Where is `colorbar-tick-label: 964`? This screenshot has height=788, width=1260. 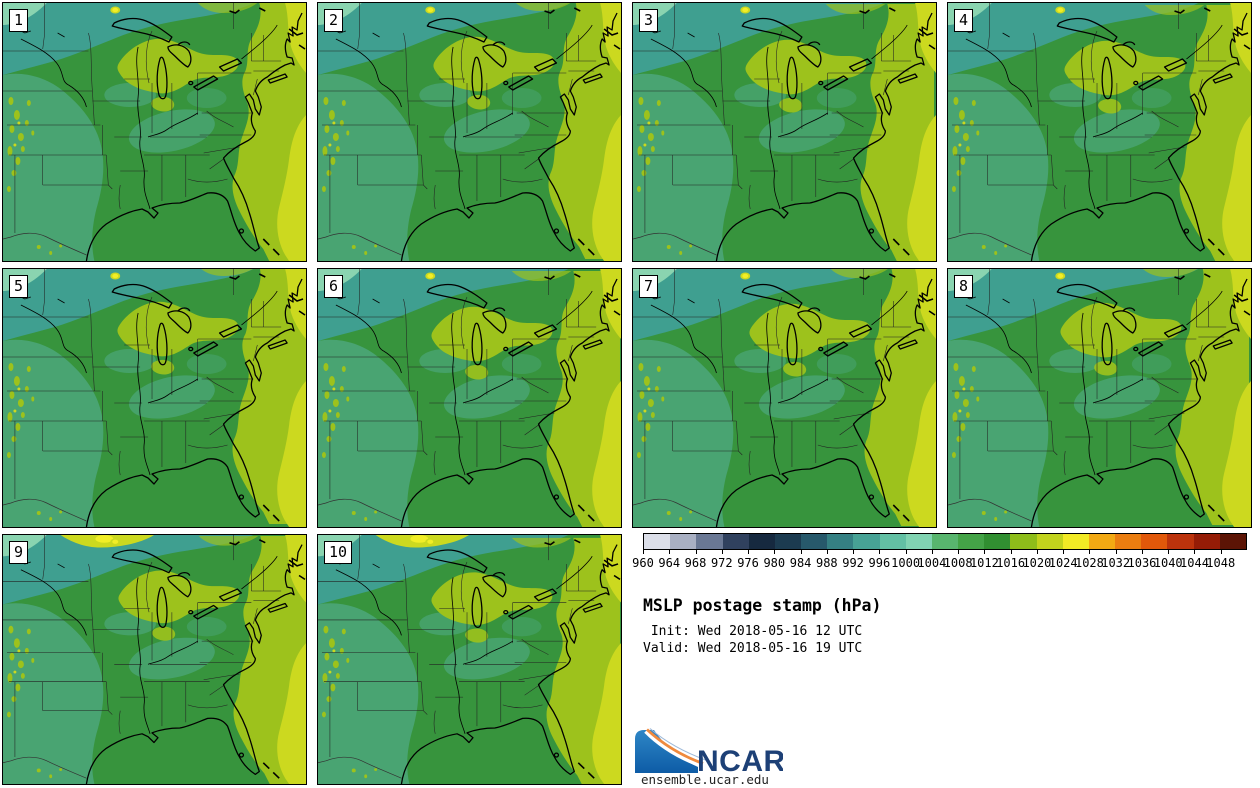
colorbar-tick-label: 964 is located at coordinates (669, 563).